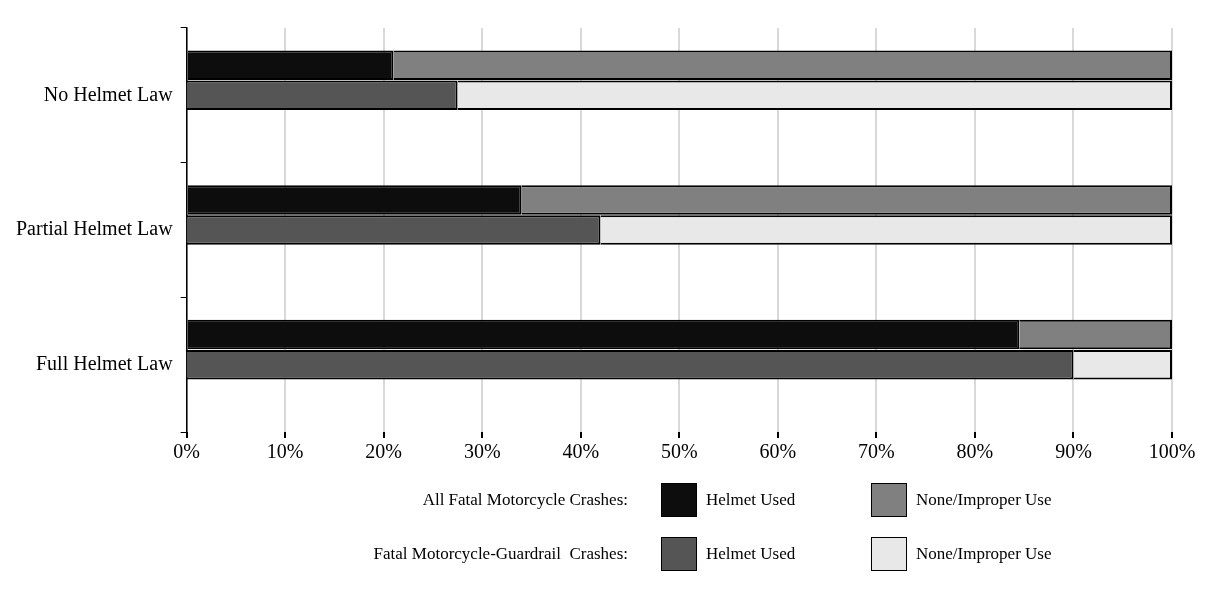 This screenshot has width=1220, height=611. I want to click on x-tick-label: 90%, so click(1073, 451).